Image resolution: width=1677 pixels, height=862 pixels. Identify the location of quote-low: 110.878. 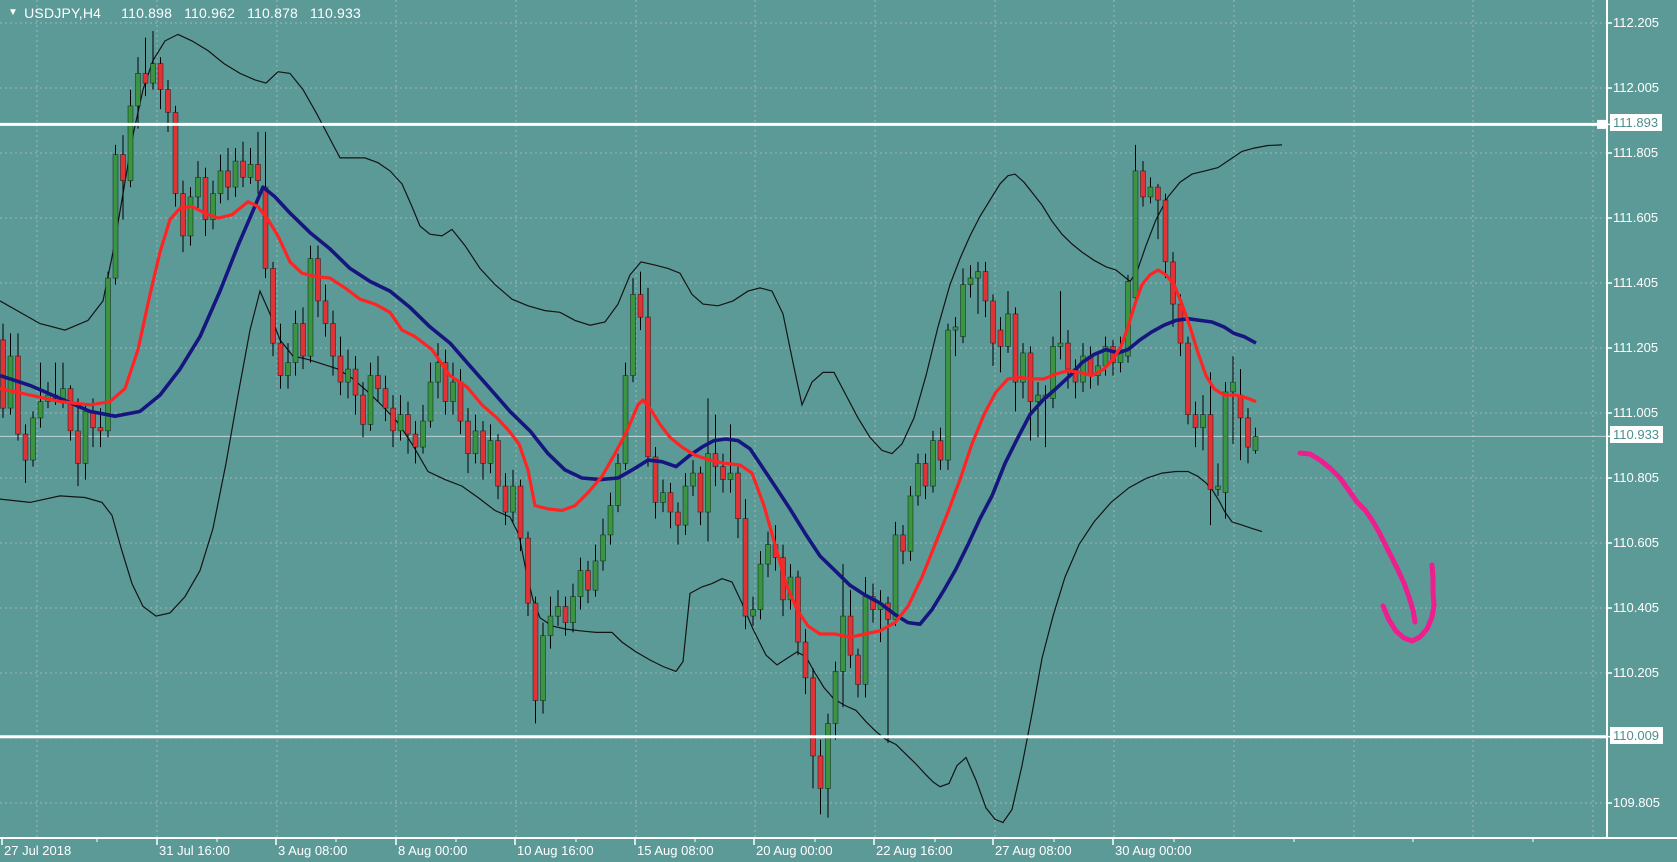
(273, 13).